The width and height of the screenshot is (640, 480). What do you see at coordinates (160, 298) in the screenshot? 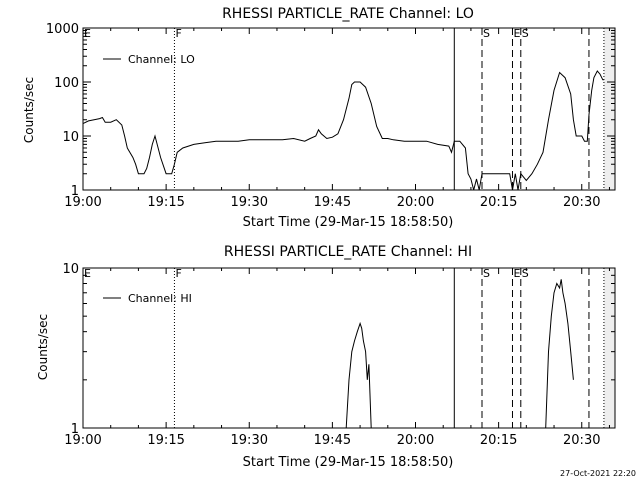
I see `legend-entry: Channel: HI` at bounding box center [160, 298].